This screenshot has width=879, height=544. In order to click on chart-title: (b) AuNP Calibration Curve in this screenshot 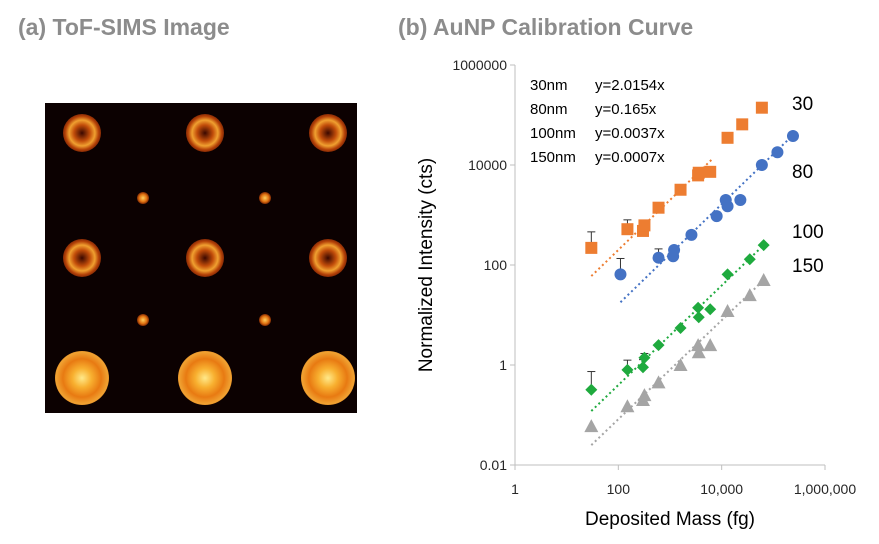, I will do `click(546, 27)`.